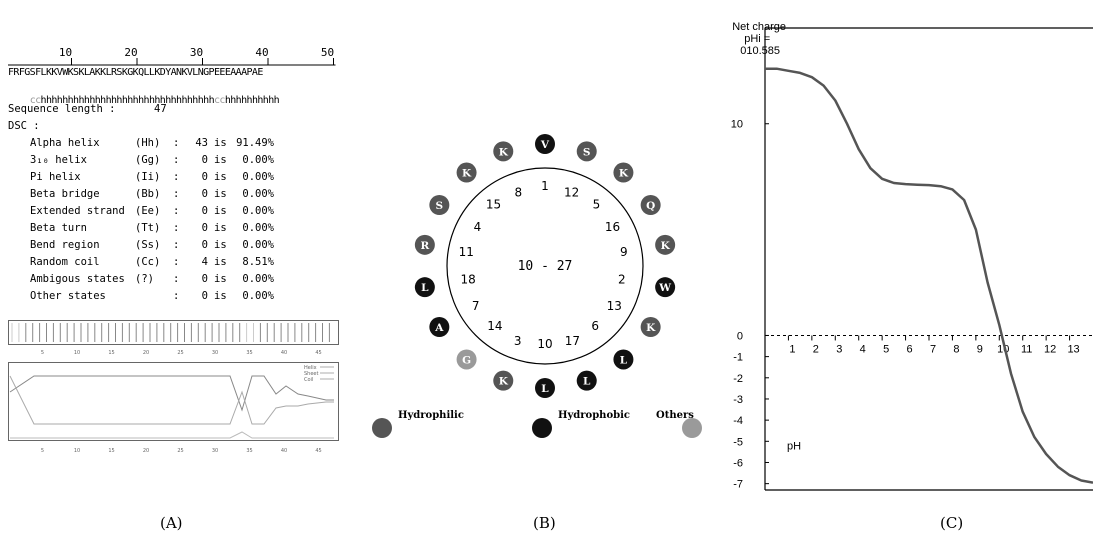  Describe the element at coordinates (597, 205) in the screenshot. I see `wheel-position-number: 5` at that location.